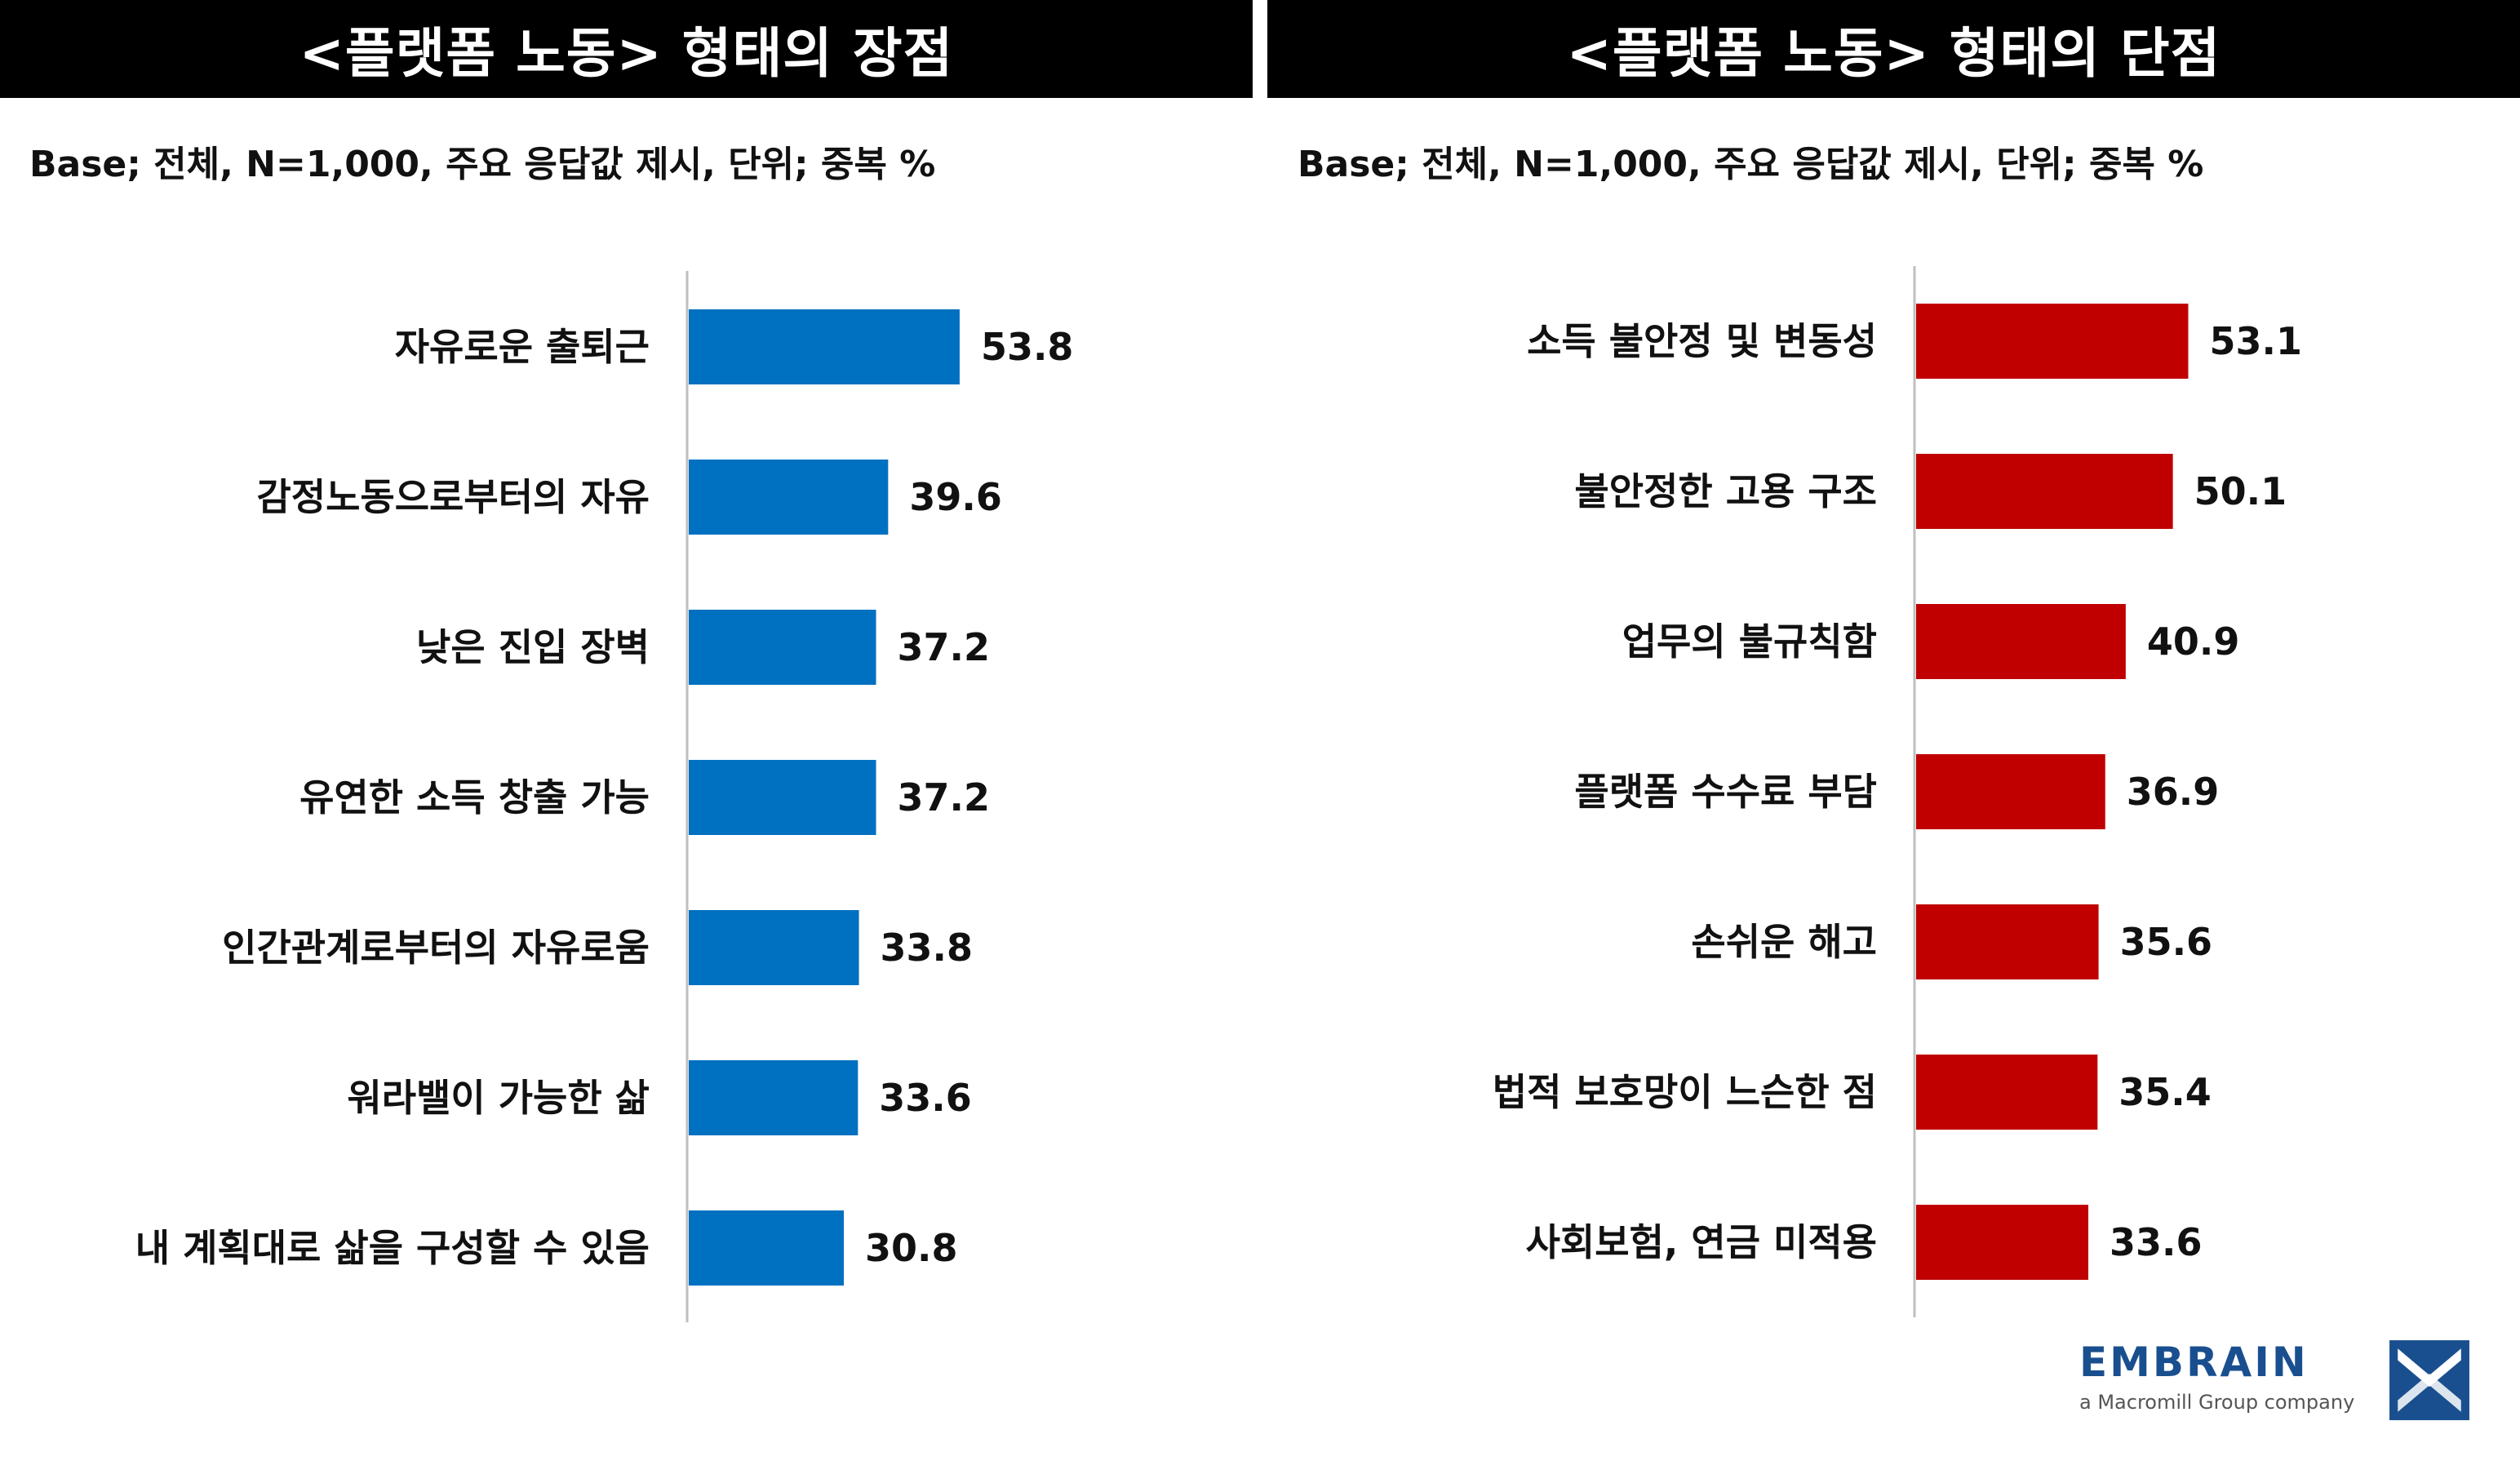 This screenshot has height=1470, width=2520. I want to click on category-label: 업무의 불규칙함, so click(1750, 642).